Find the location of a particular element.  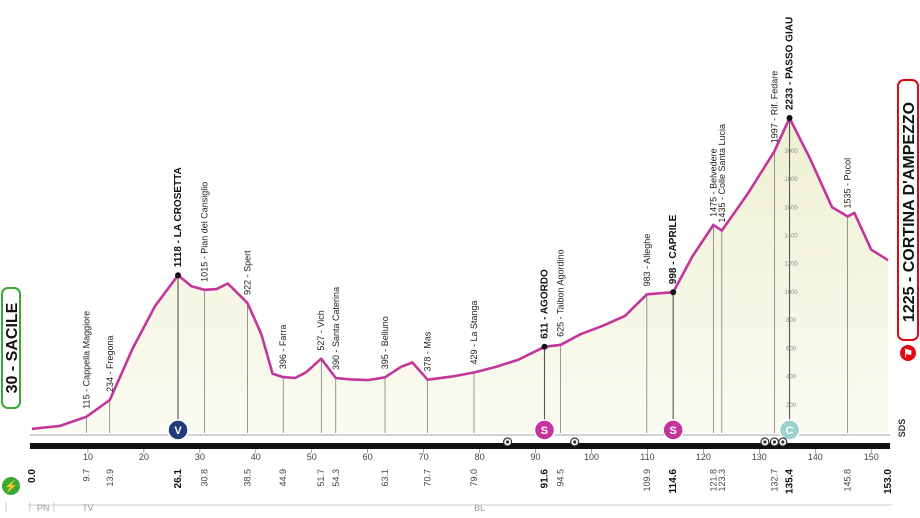

km-label: 26.1 is located at coordinates (178, 479).